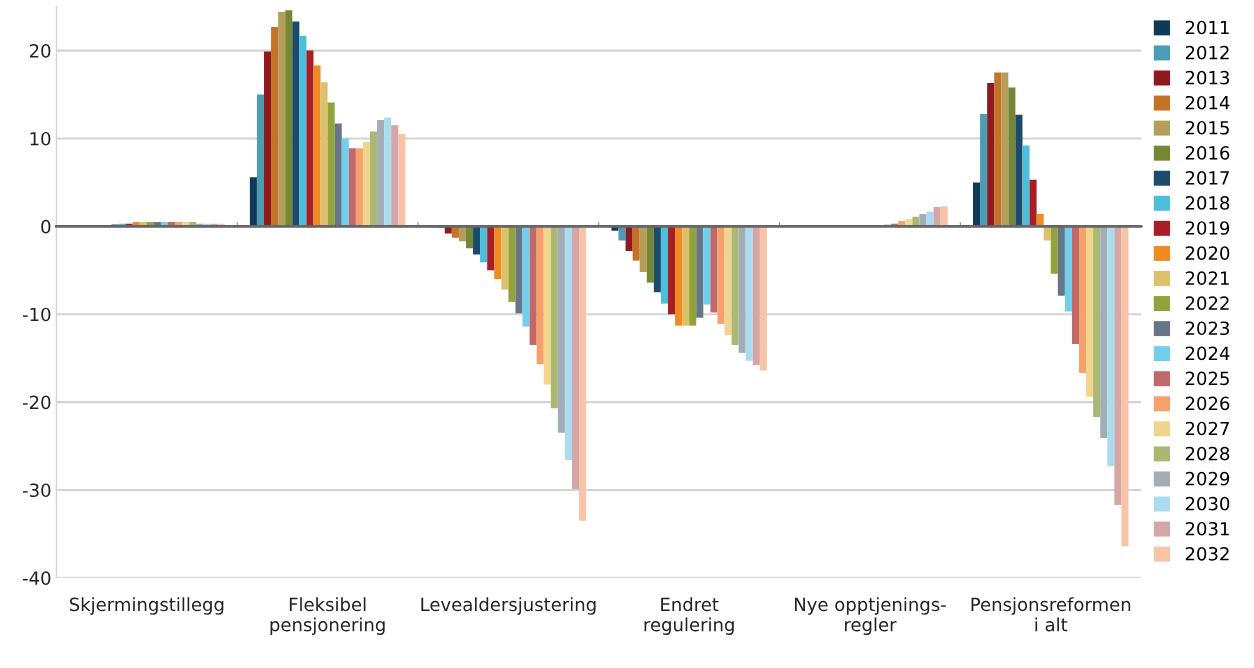 This screenshot has height=668, width=1254. I want to click on legend-label: 2017, so click(1207, 178).